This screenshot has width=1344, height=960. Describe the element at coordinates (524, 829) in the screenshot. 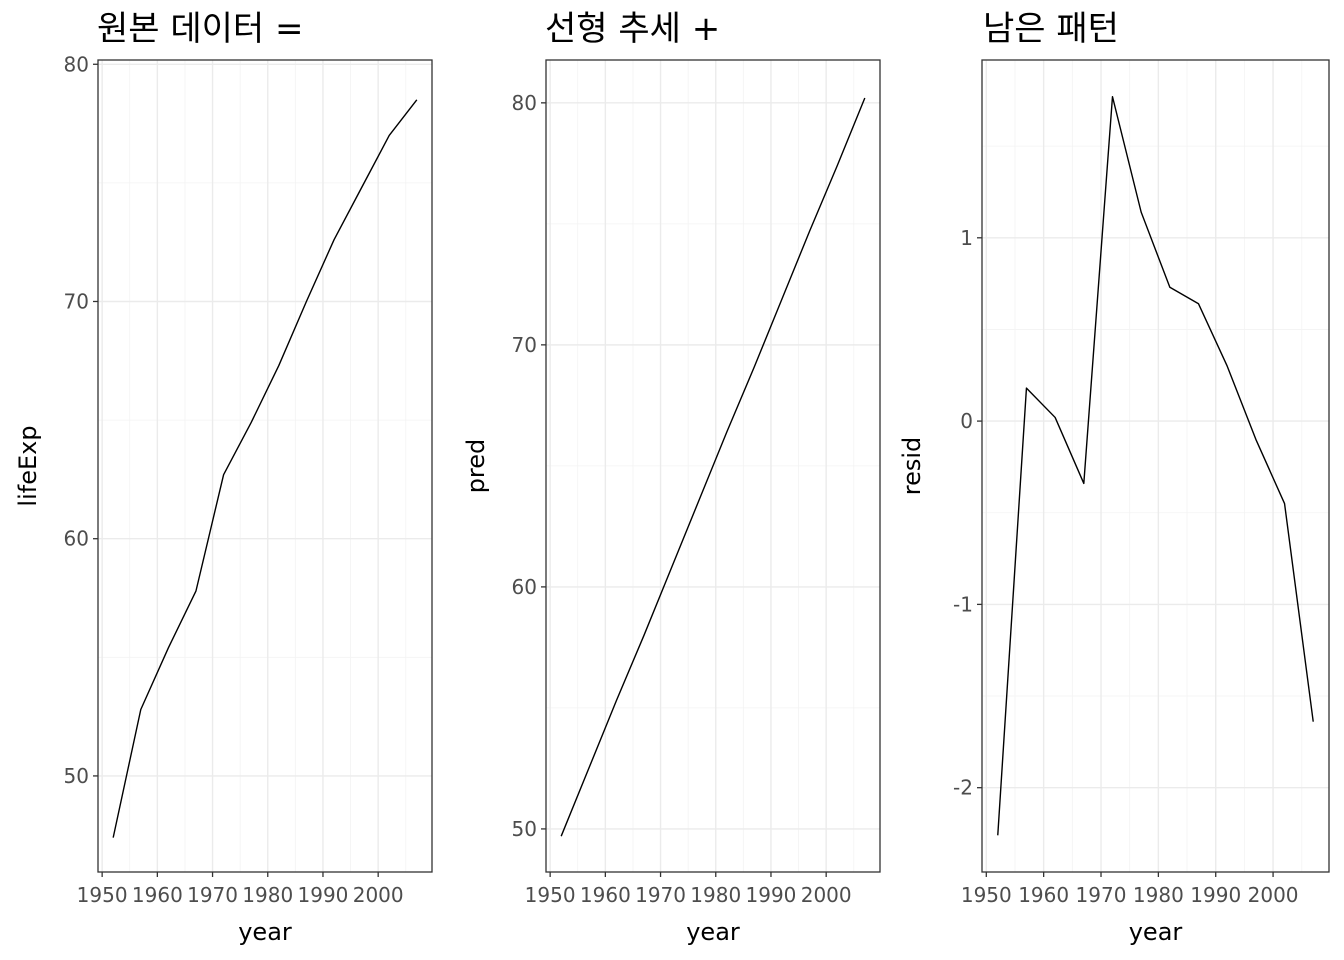

I see `linear-trend-y-tick-label: 50` at that location.